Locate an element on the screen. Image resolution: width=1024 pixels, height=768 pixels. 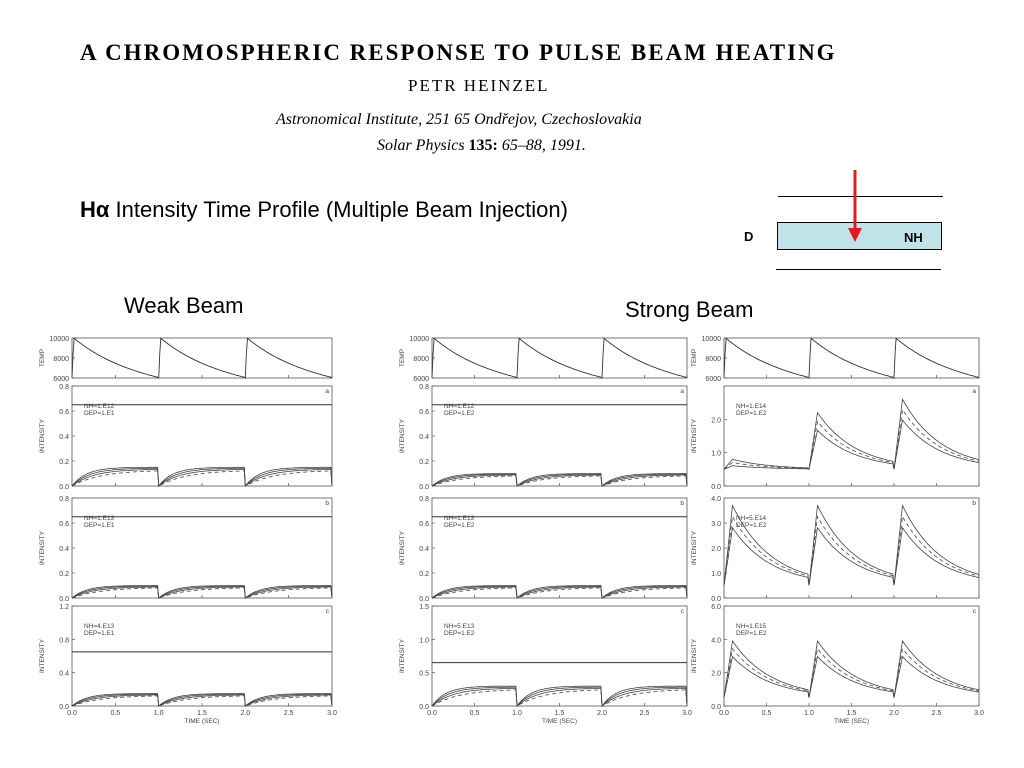
panel-tag: b is located at coordinates (682, 503).